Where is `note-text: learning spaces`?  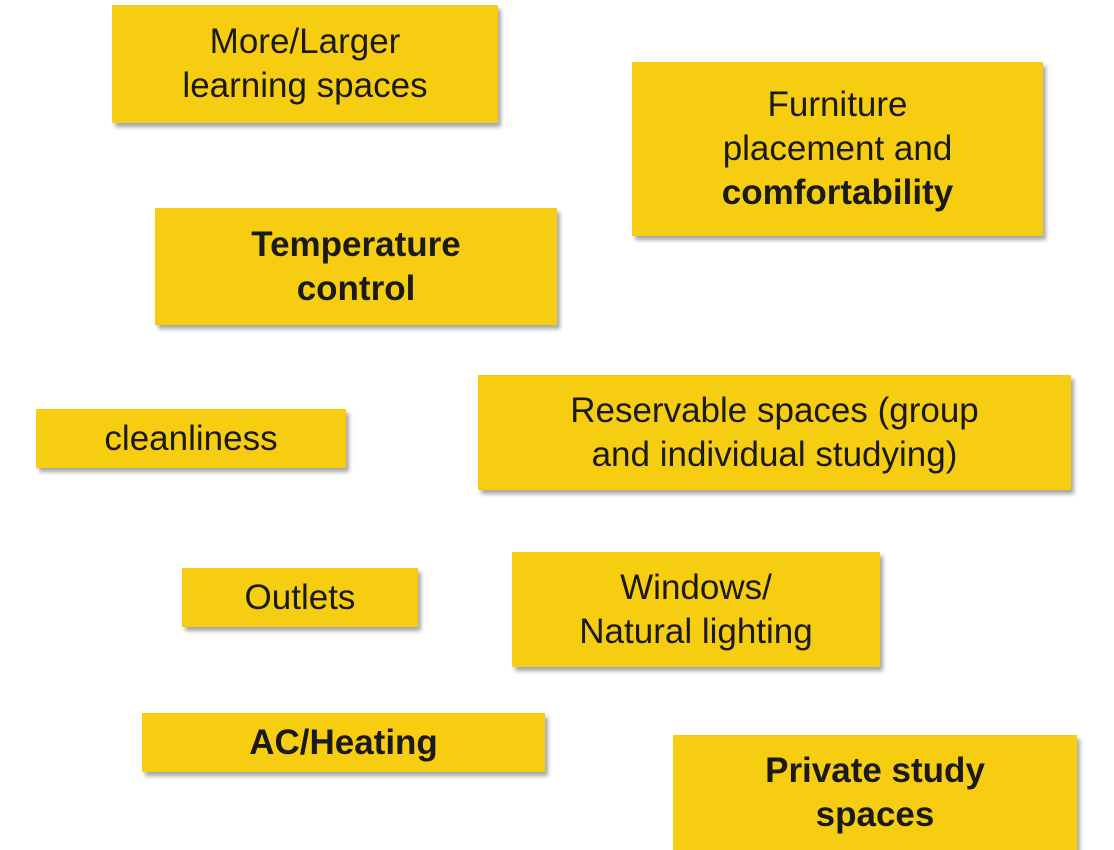 note-text: learning spaces is located at coordinates (305, 85).